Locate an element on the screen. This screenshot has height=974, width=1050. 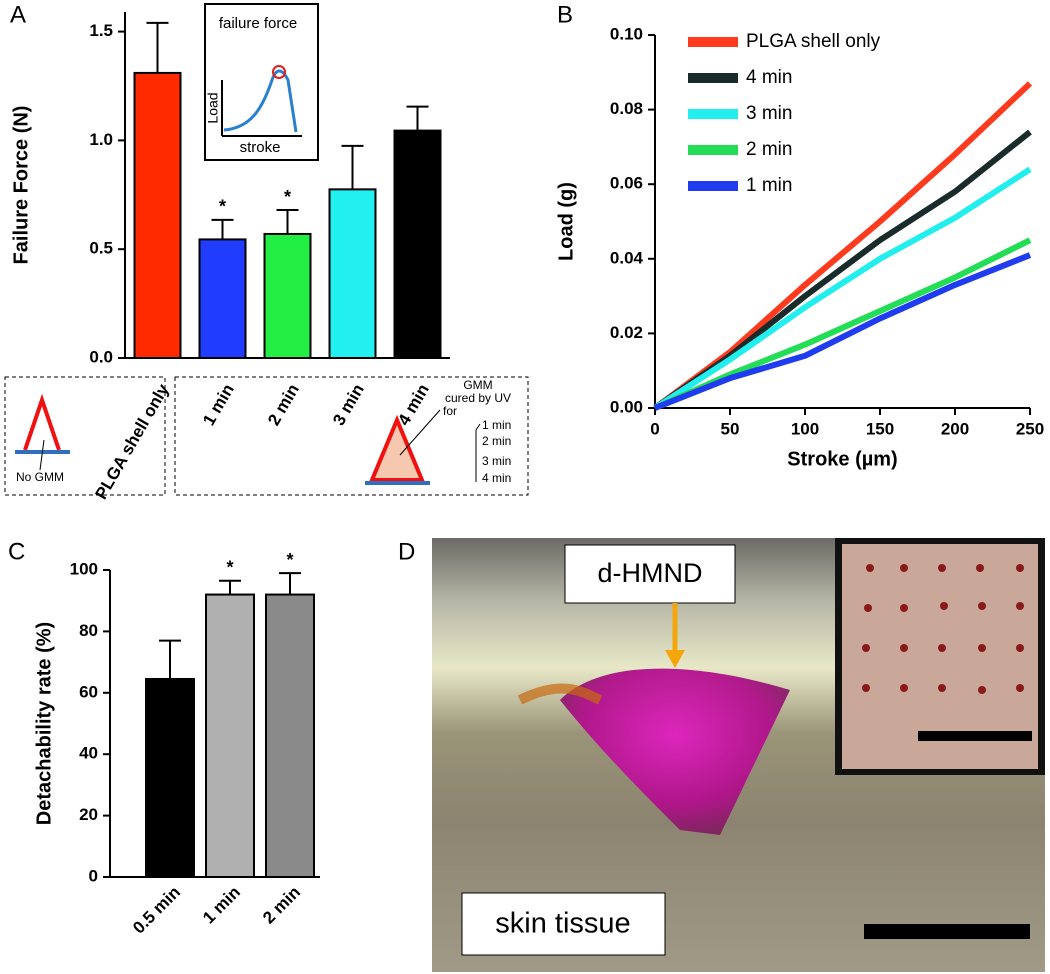
y-tick-label: 20 is located at coordinates (88, 814).